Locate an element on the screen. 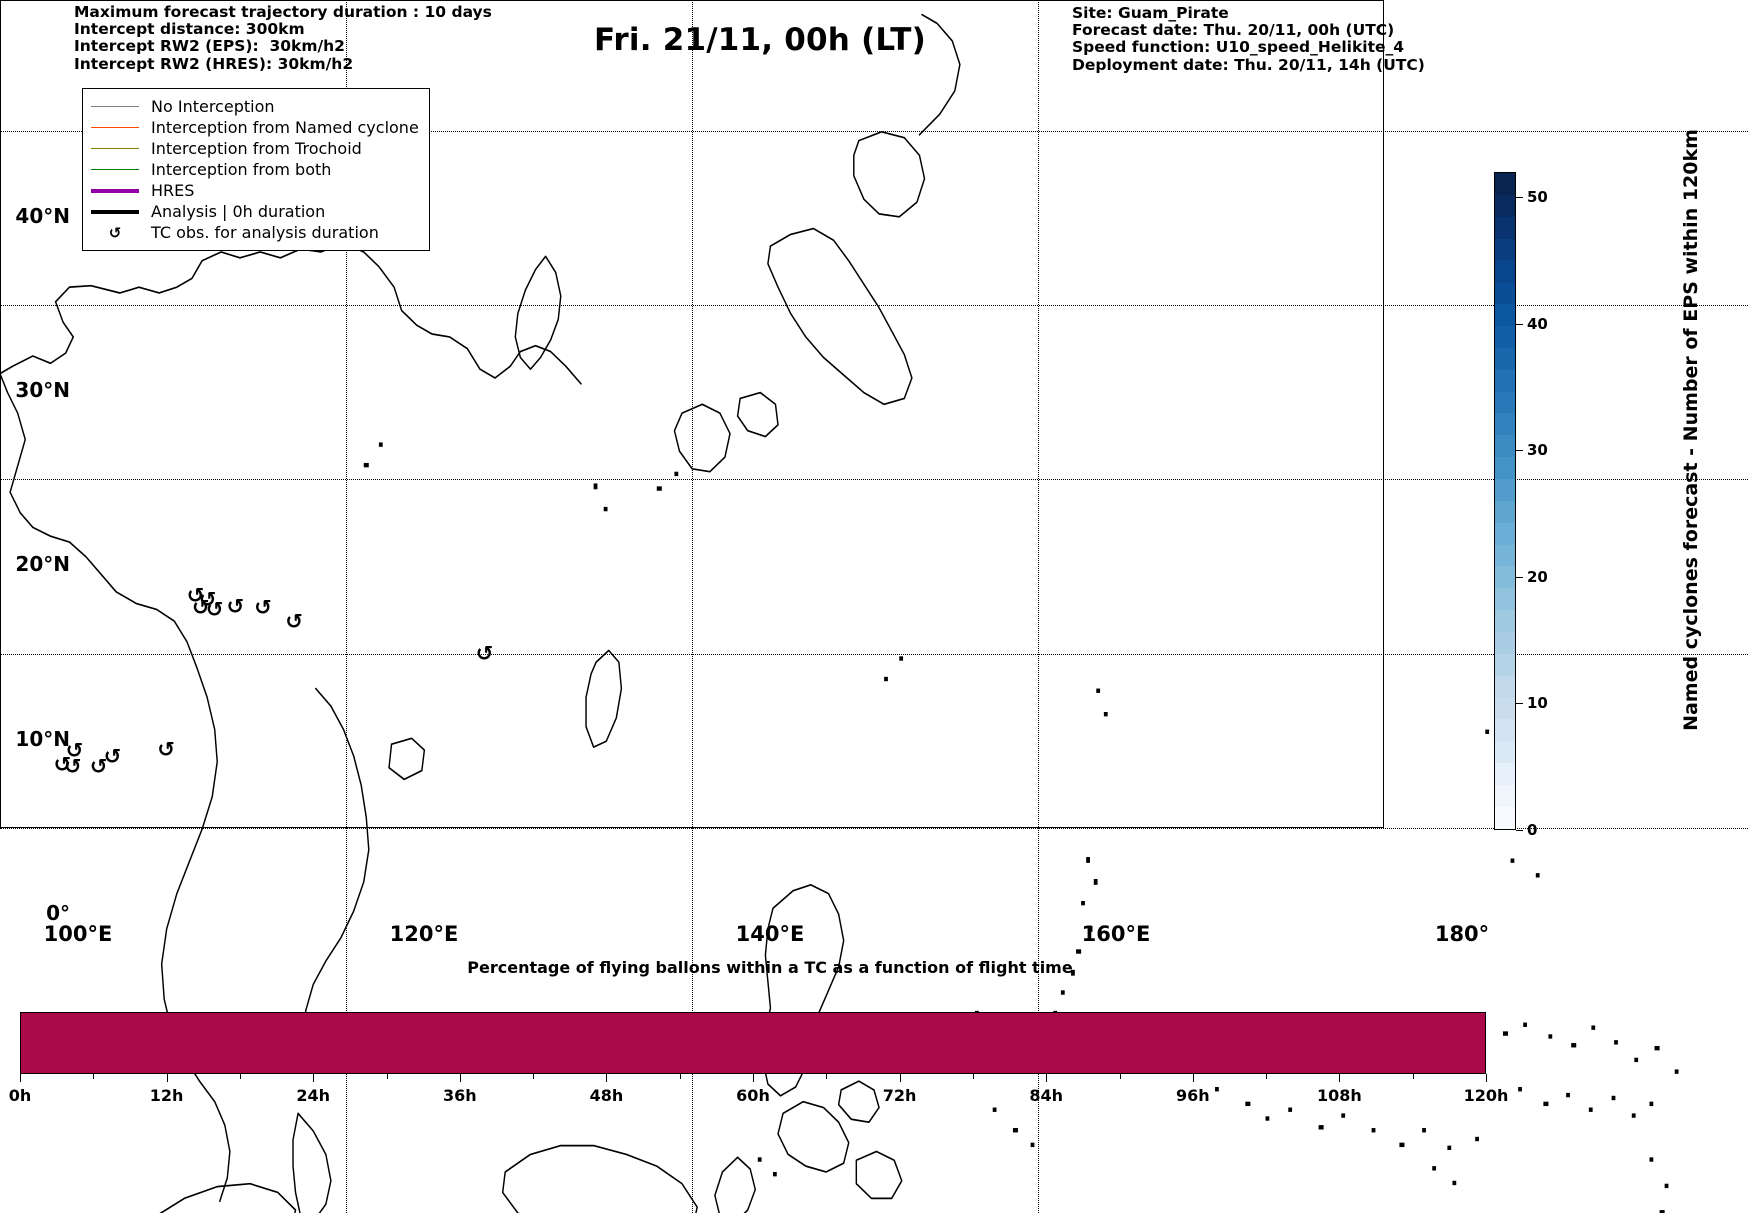 The width and height of the screenshot is (1748, 1213). lat-tick-10: 10°N is located at coordinates (42, 738).